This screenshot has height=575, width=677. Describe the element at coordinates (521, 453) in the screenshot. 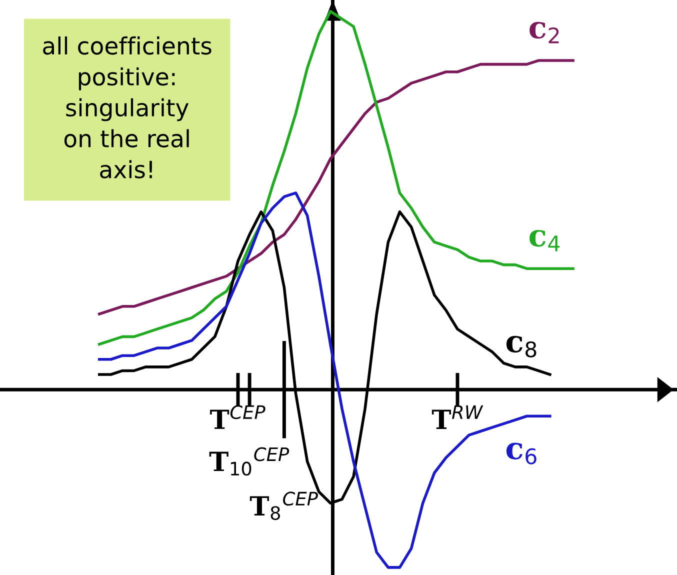

I see `series-label: c$_{6}$` at that location.